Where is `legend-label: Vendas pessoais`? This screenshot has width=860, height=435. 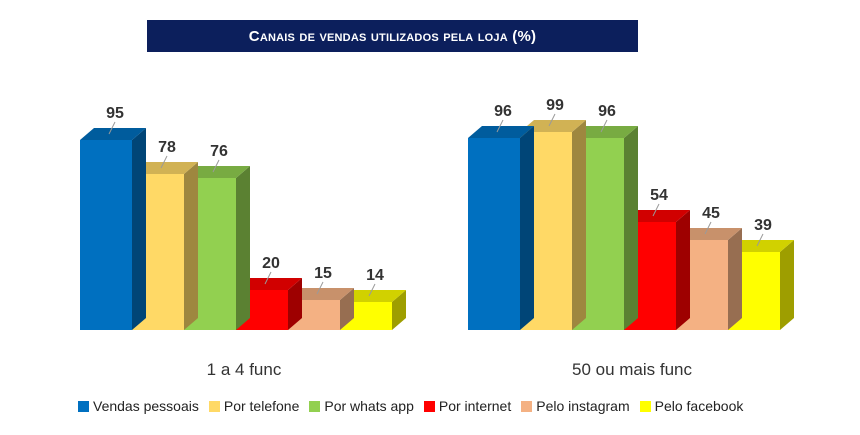 legend-label: Vendas pessoais is located at coordinates (146, 406).